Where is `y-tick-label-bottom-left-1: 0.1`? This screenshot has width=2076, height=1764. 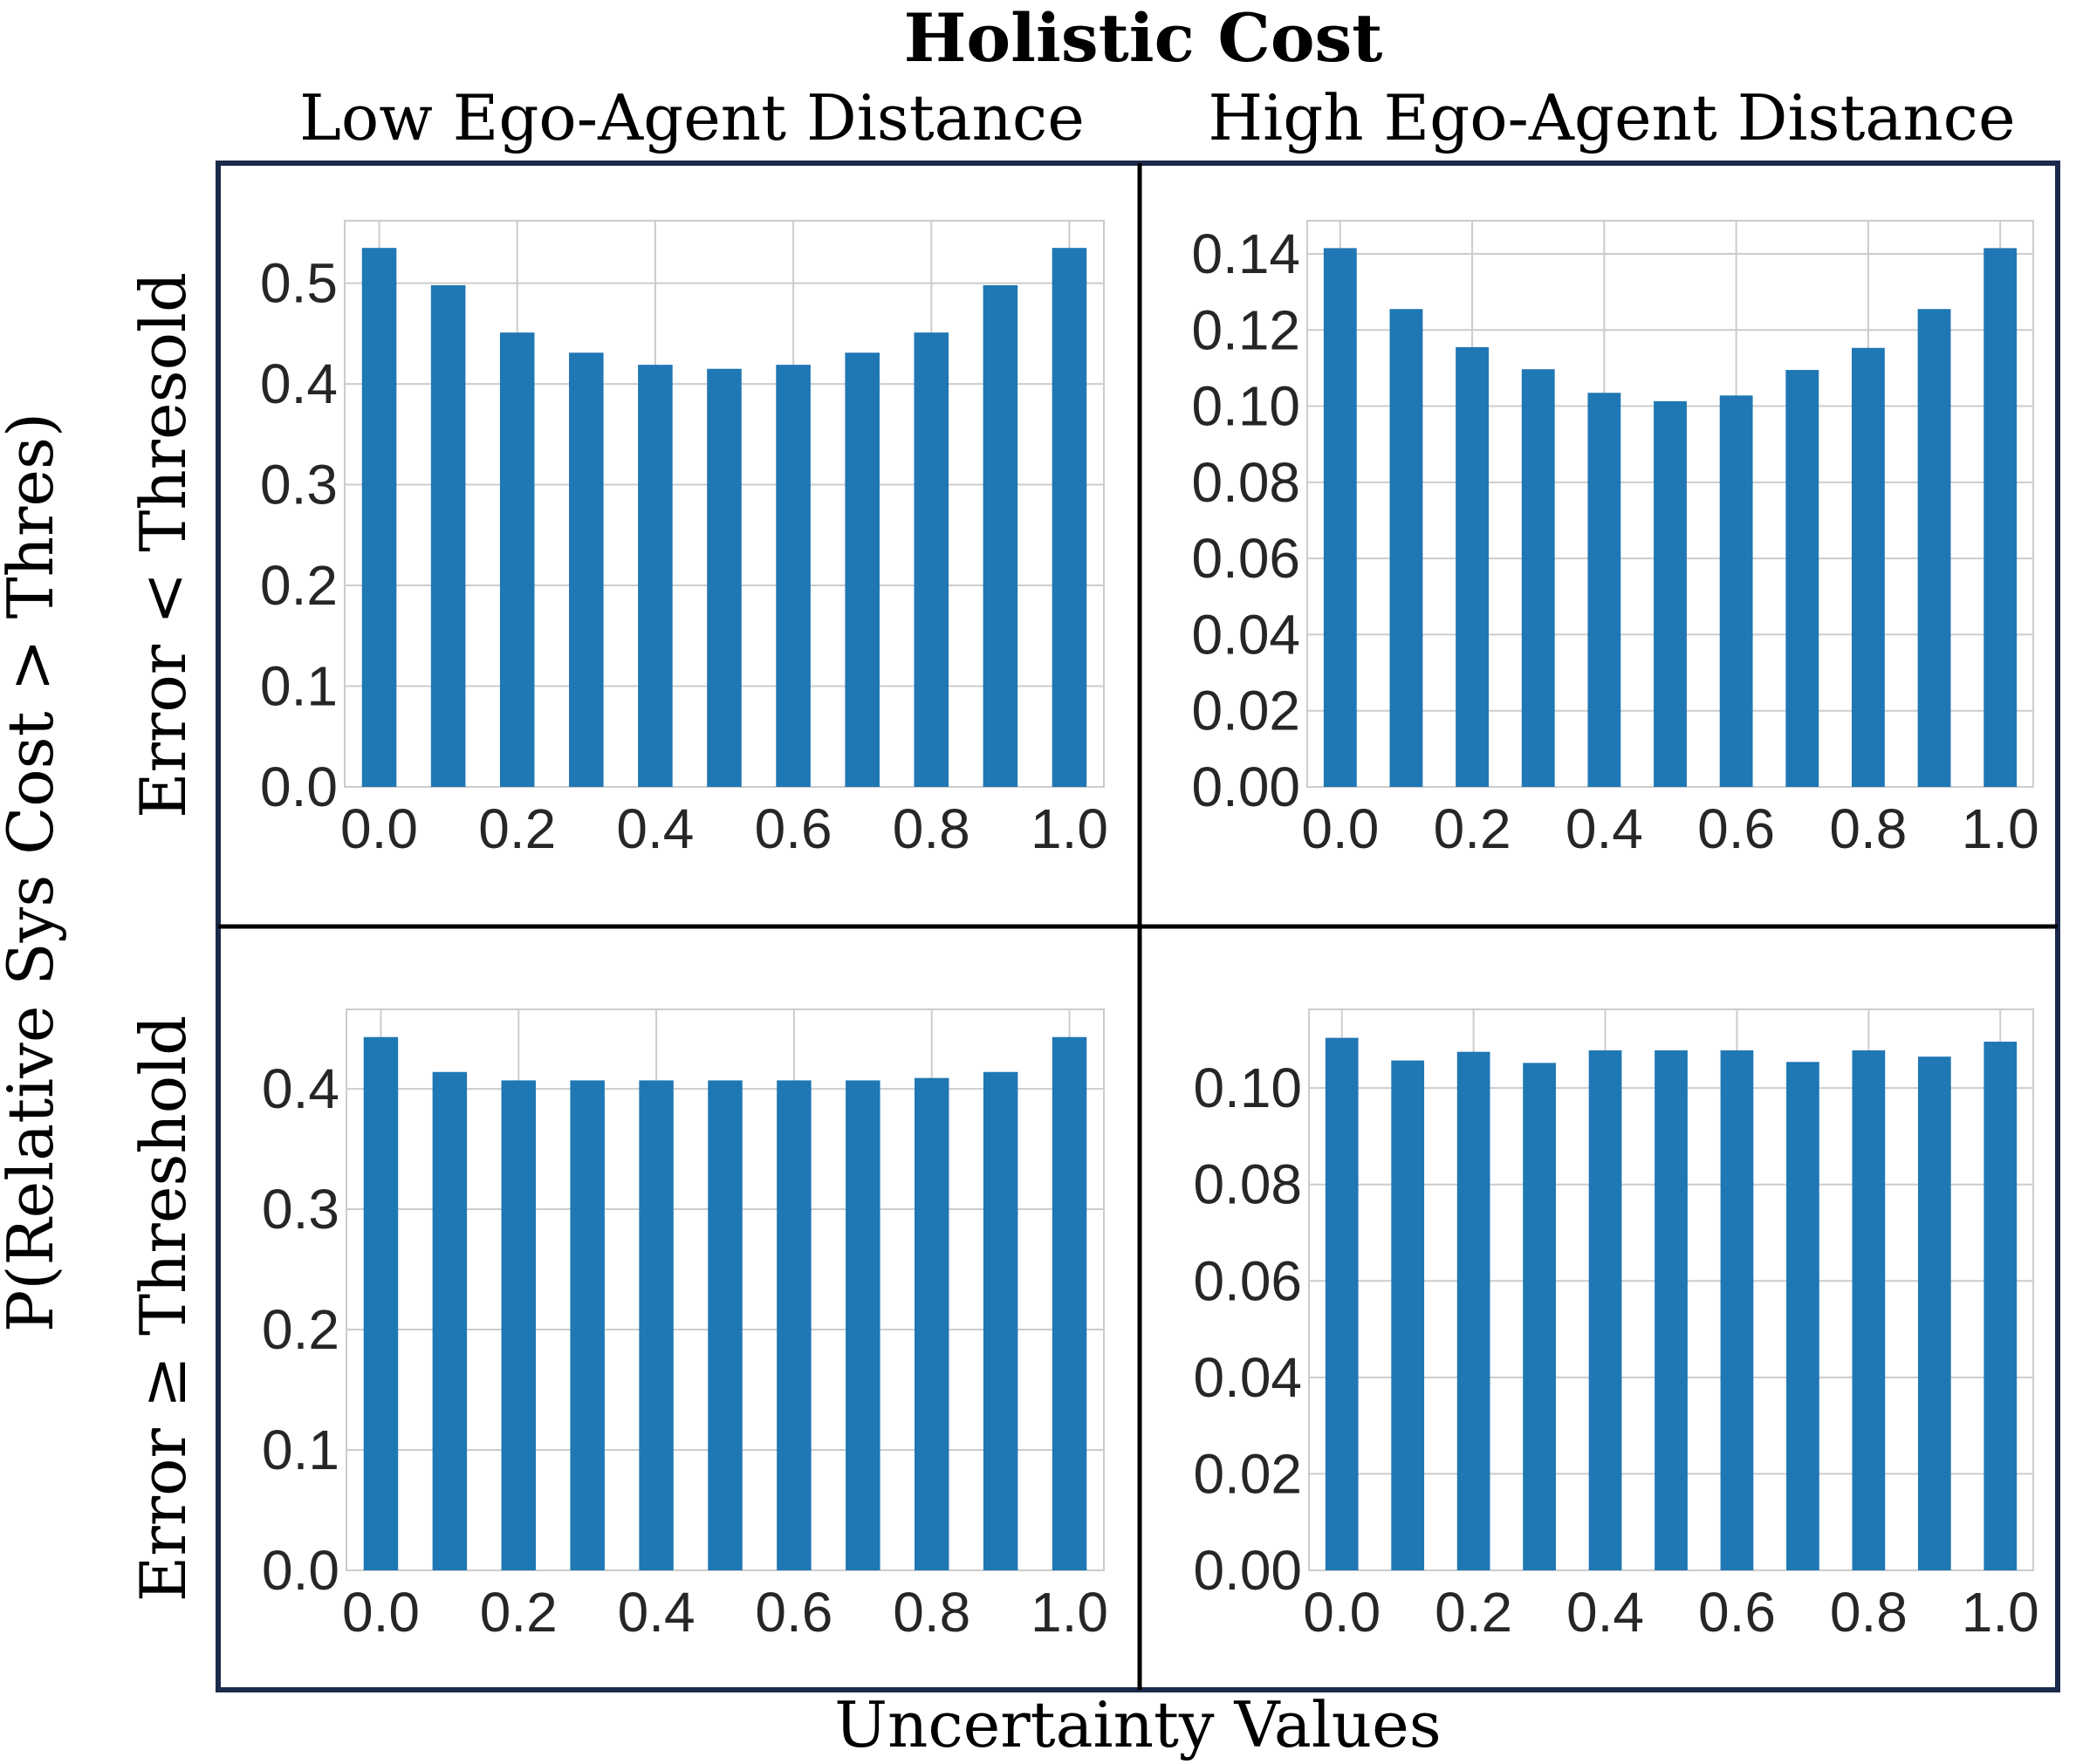 y-tick-label-bottom-left-1: 0.1 is located at coordinates (300, 1450).